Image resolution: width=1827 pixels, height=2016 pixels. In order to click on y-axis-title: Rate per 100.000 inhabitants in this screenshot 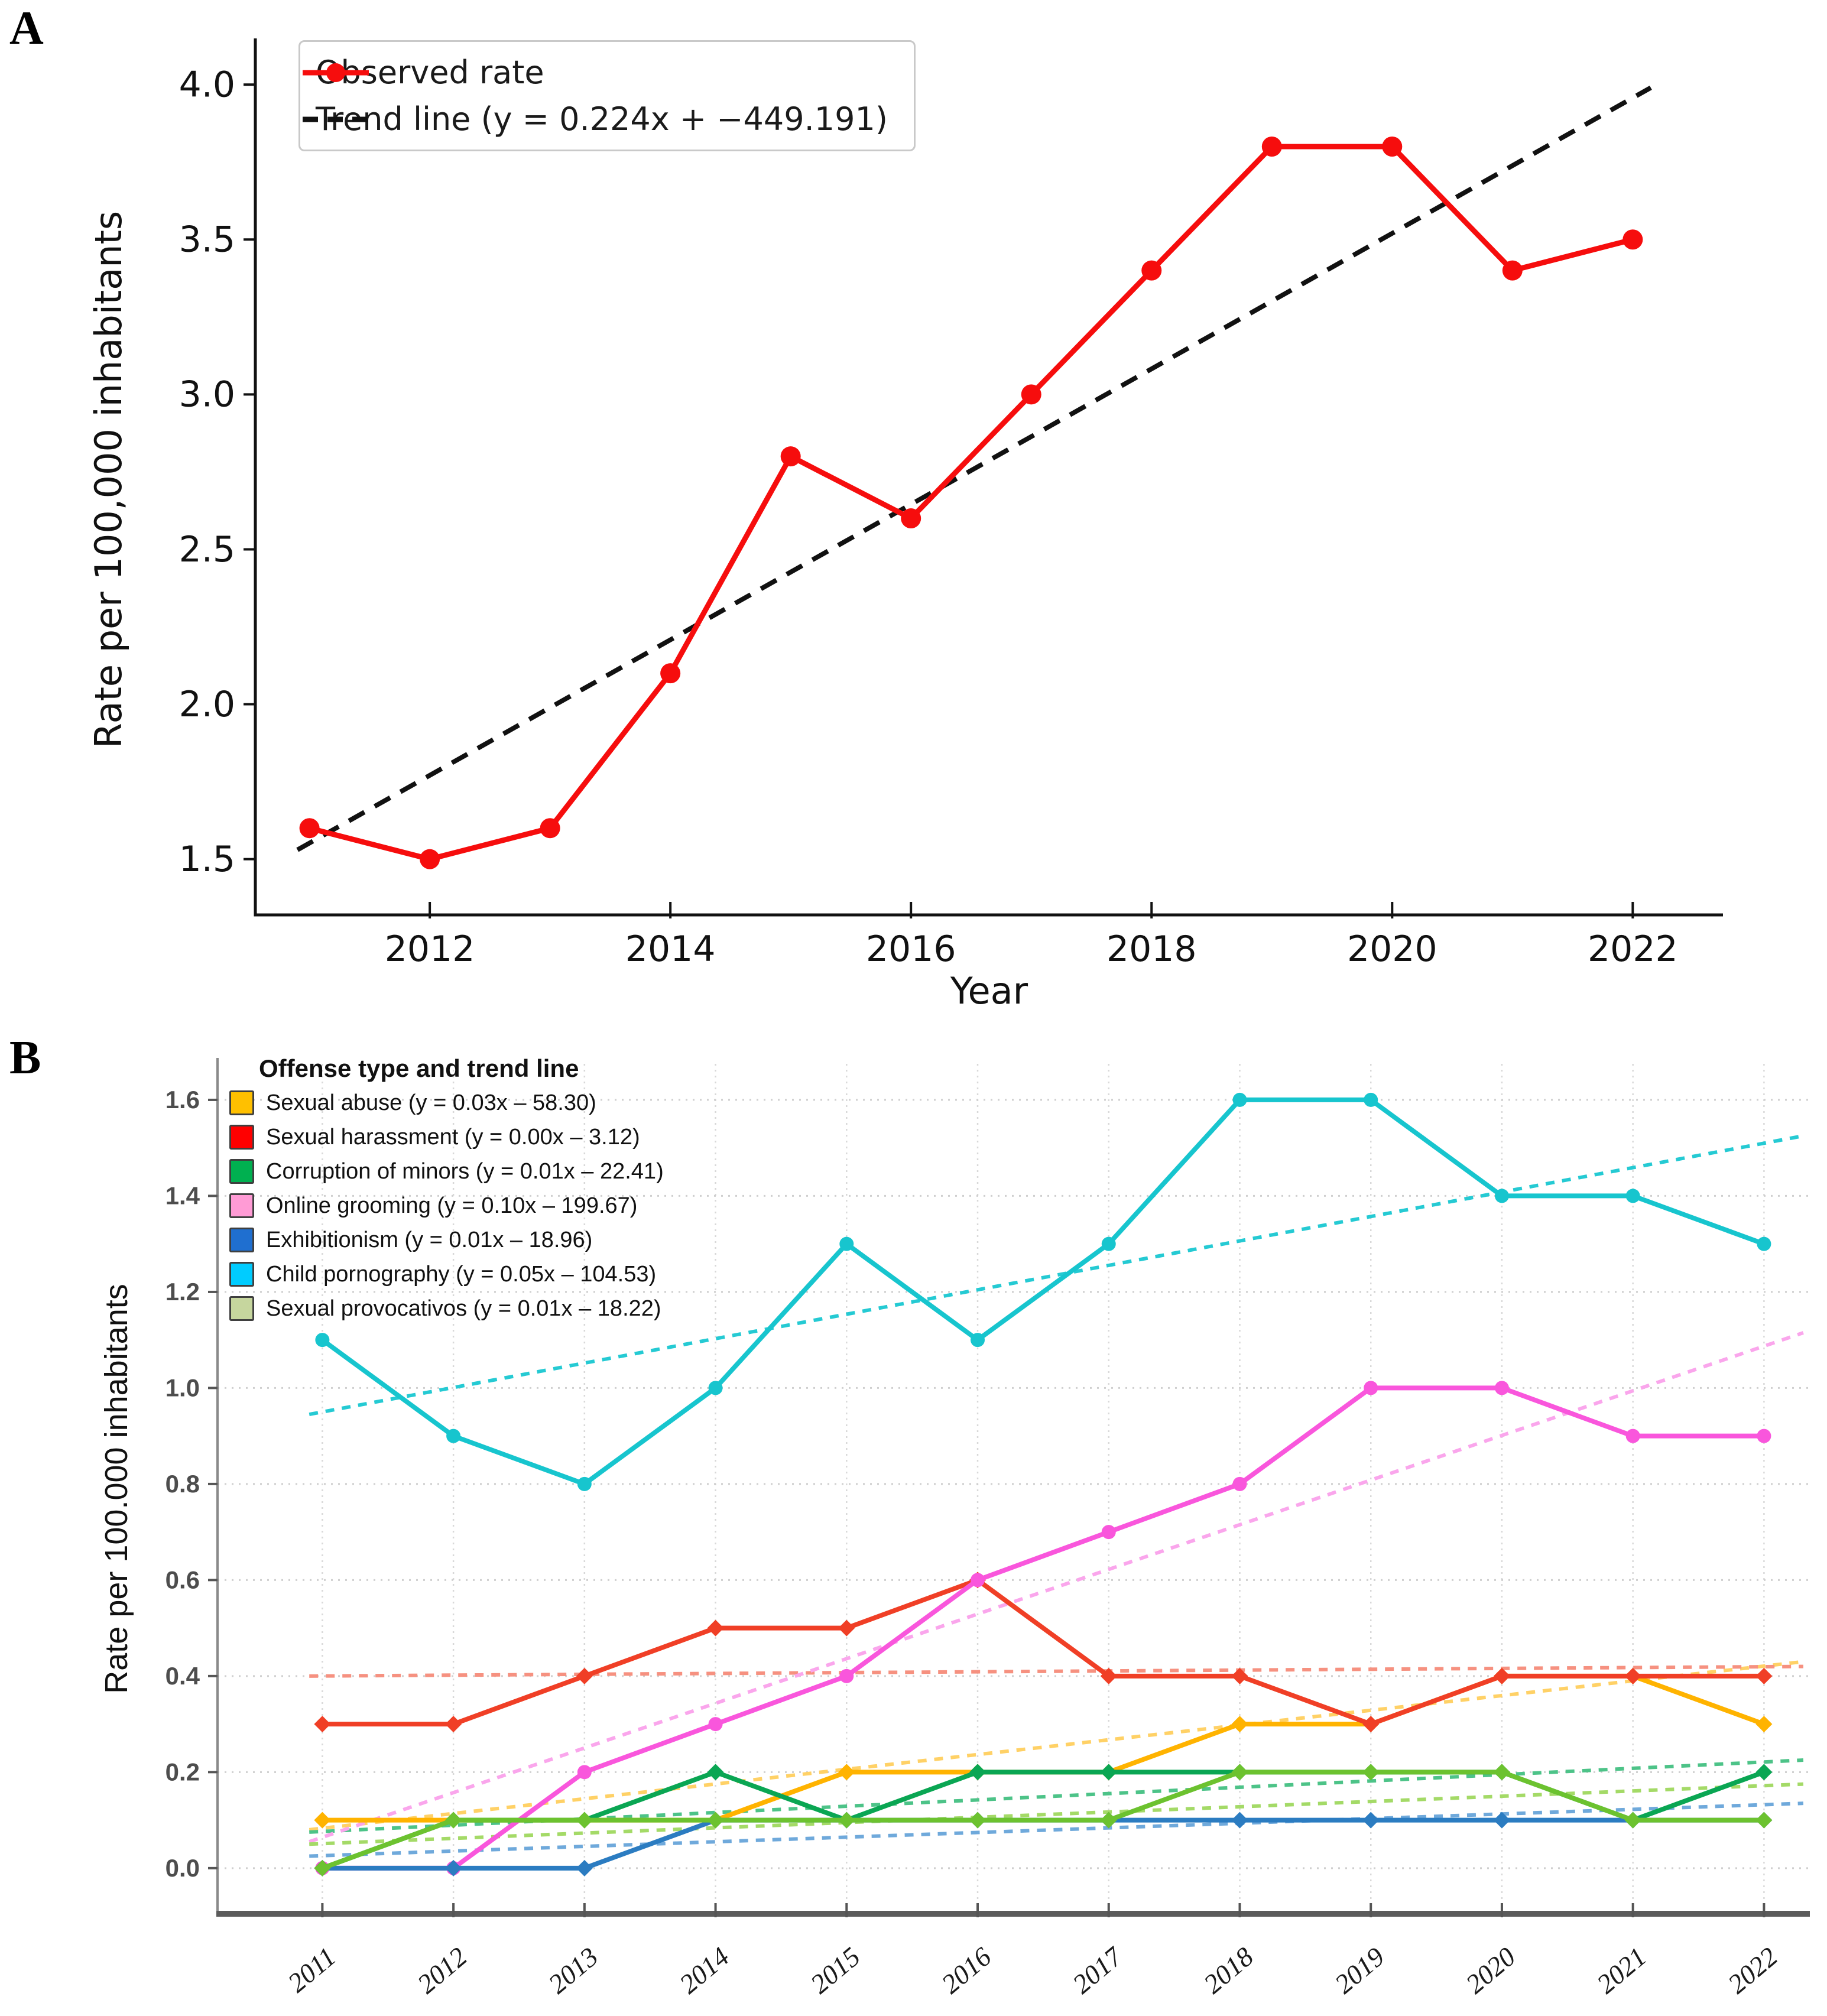, I will do `click(116, 1489)`.